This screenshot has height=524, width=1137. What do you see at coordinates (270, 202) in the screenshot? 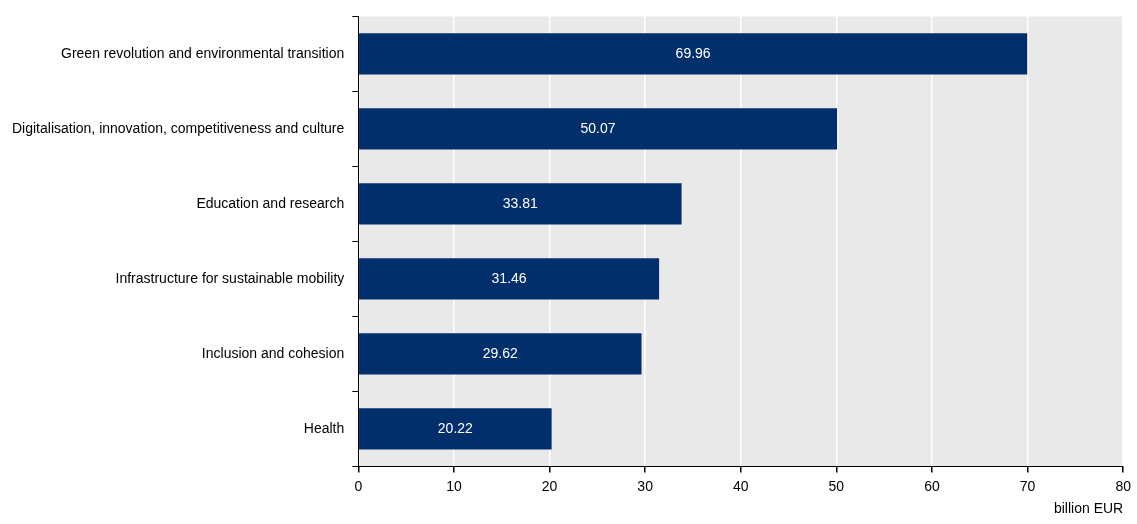
I see `y-tick-label: Education and research` at bounding box center [270, 202].